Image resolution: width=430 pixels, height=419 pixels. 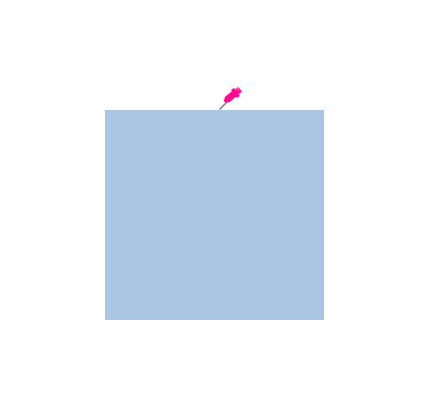 I want to click on pushpin-needle, so click(x=223, y=105).